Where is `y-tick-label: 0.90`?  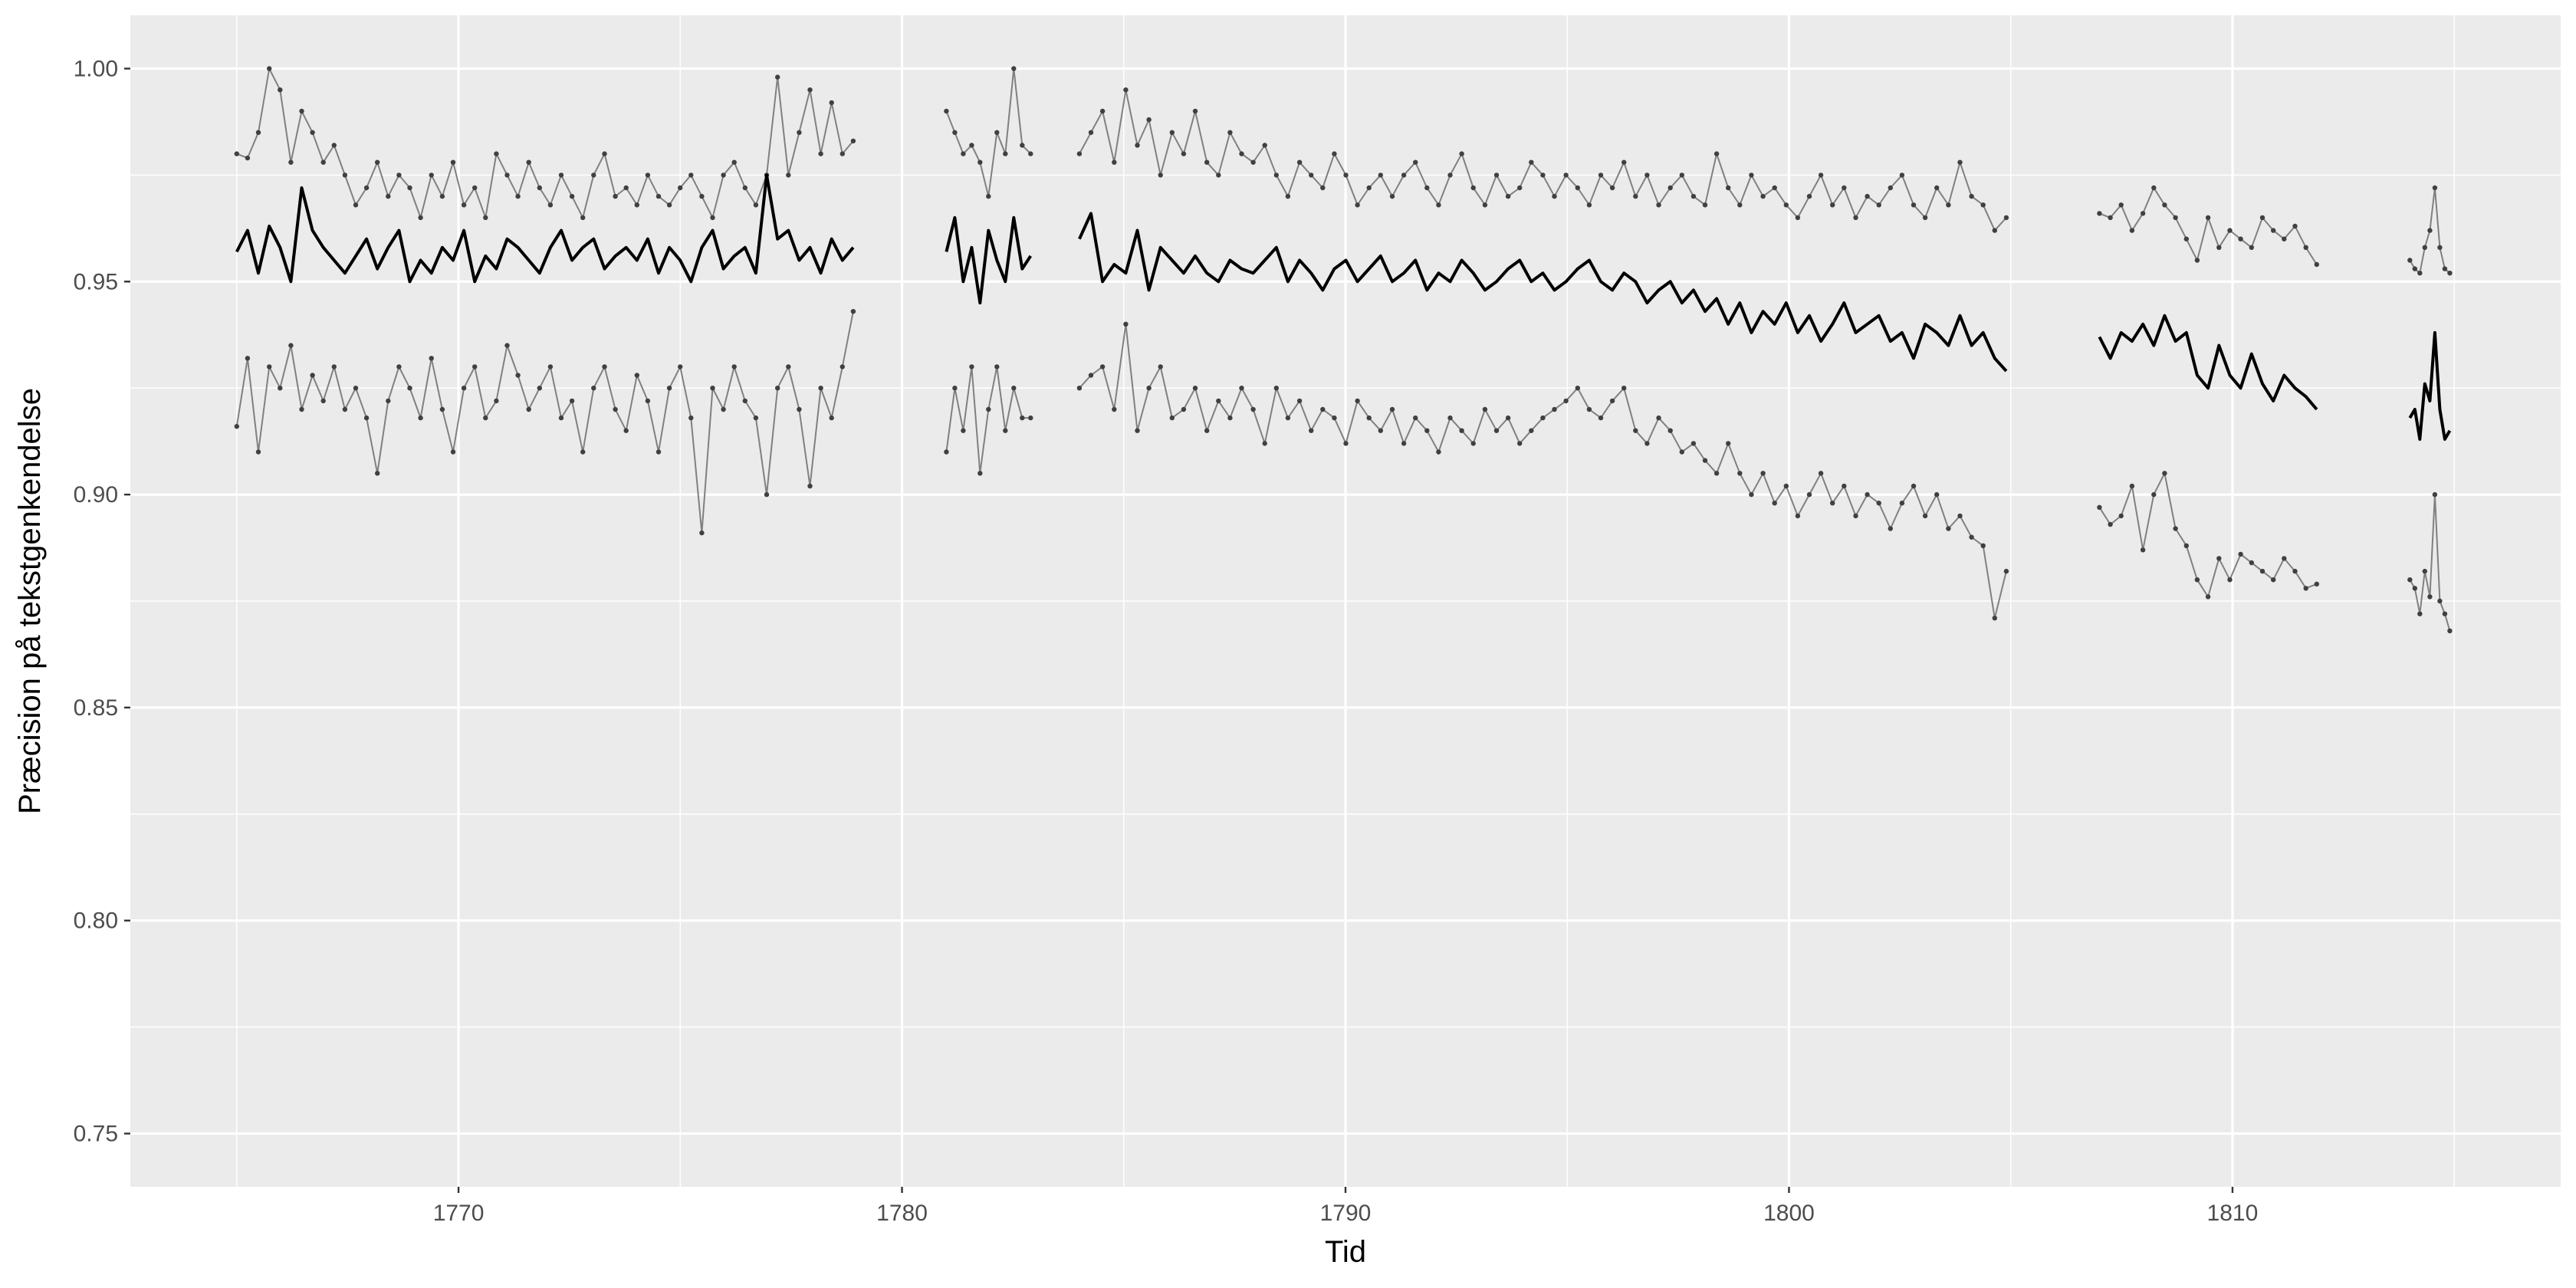 y-tick-label: 0.90 is located at coordinates (96, 495).